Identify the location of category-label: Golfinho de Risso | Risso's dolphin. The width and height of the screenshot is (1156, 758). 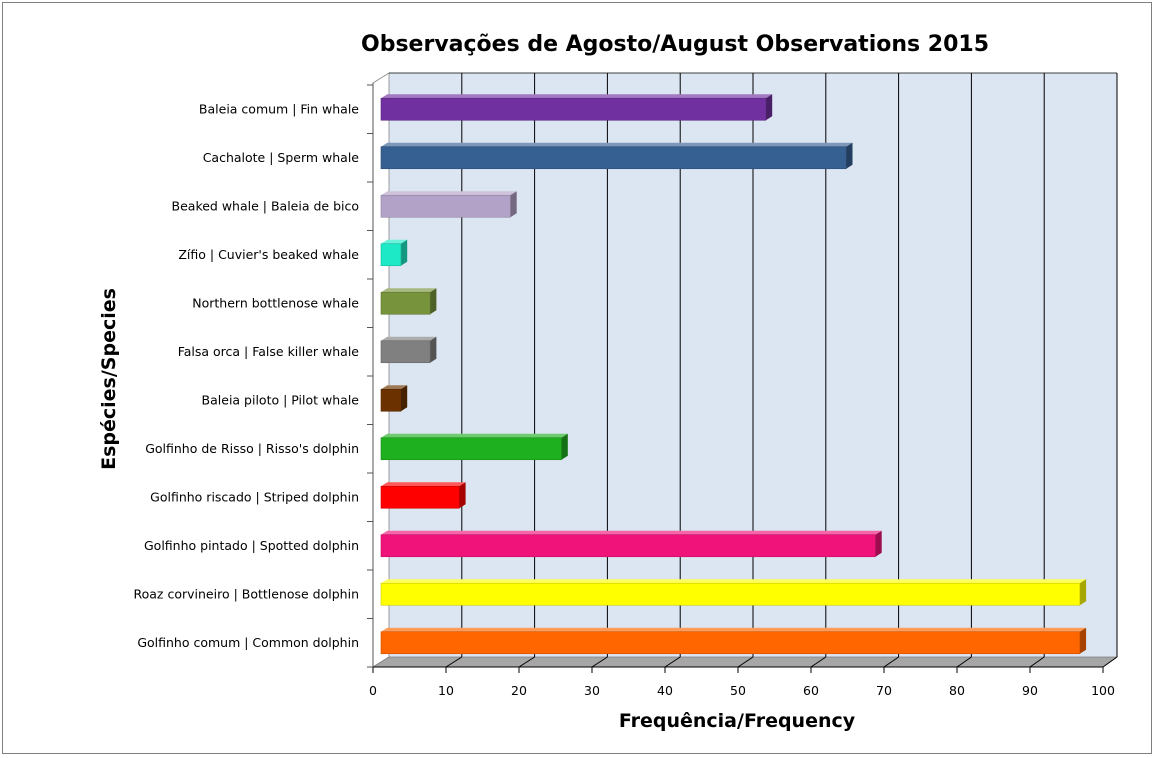
(252, 448).